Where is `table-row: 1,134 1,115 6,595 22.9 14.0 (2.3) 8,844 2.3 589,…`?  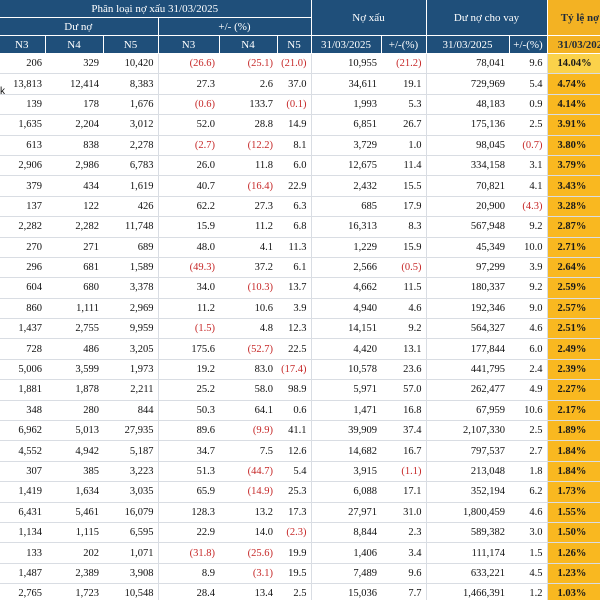
table-row: 1,134 1,115 6,595 22.9 14.0 (2.3) 8,844 2.3 589,… is located at coordinates (300, 533).